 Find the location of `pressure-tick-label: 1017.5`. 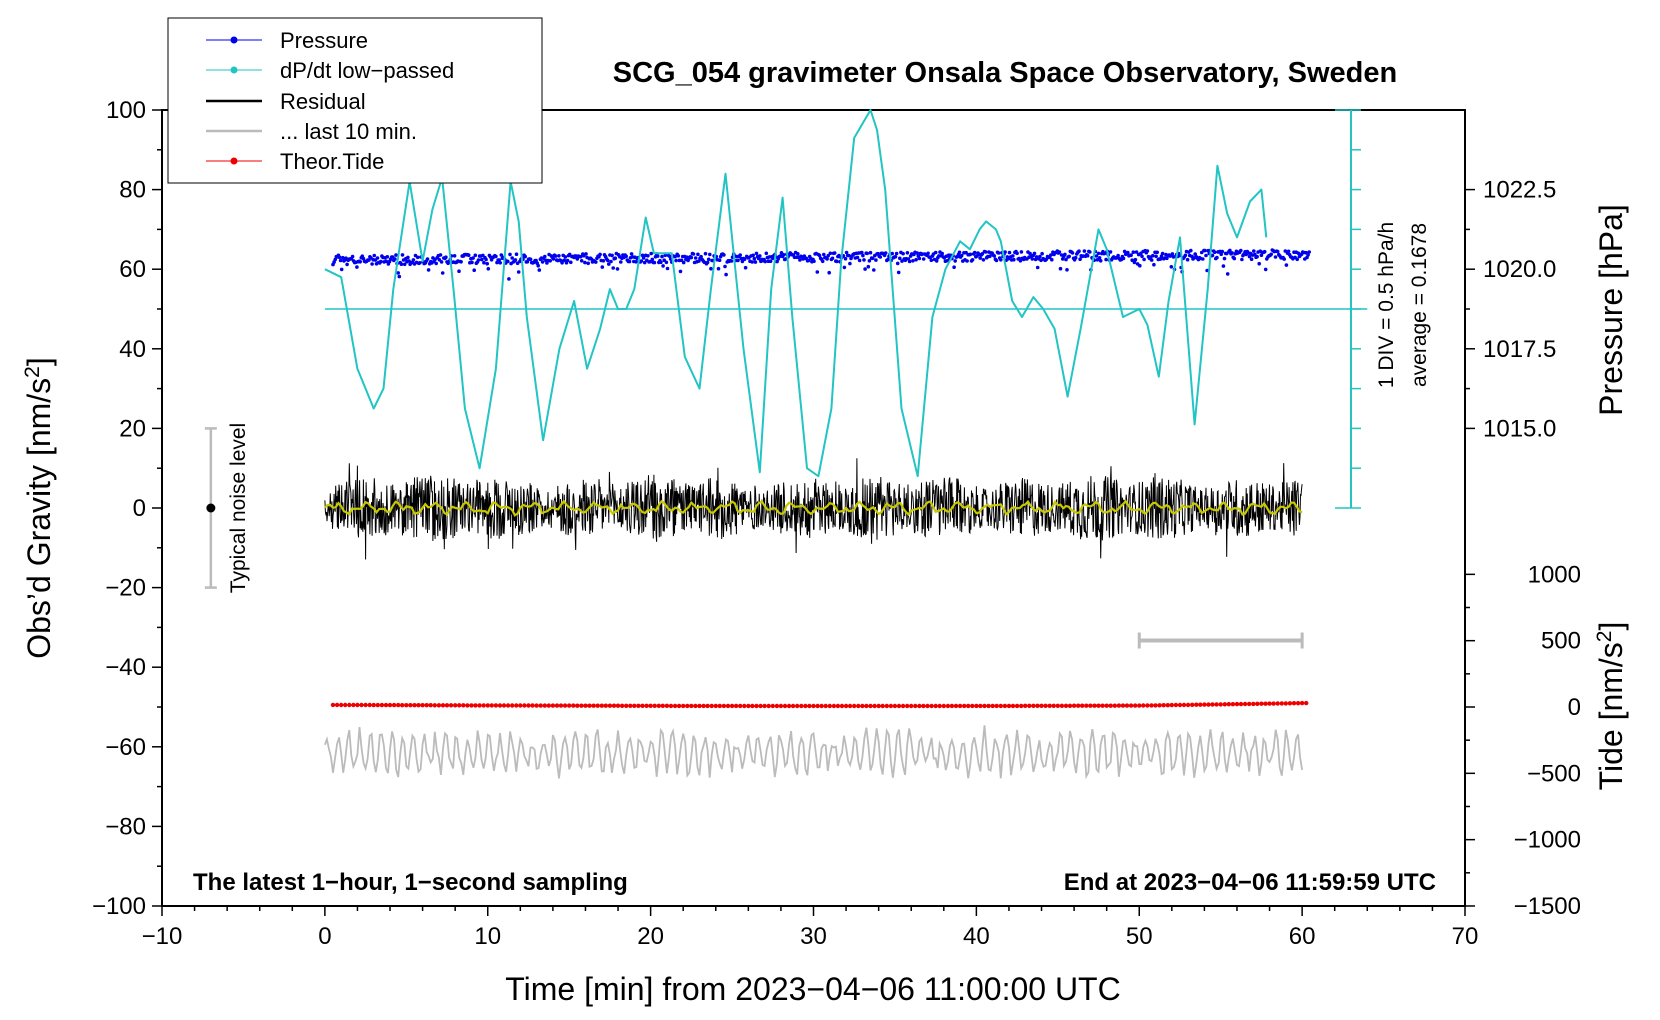

pressure-tick-label: 1017.5 is located at coordinates (1519, 349).